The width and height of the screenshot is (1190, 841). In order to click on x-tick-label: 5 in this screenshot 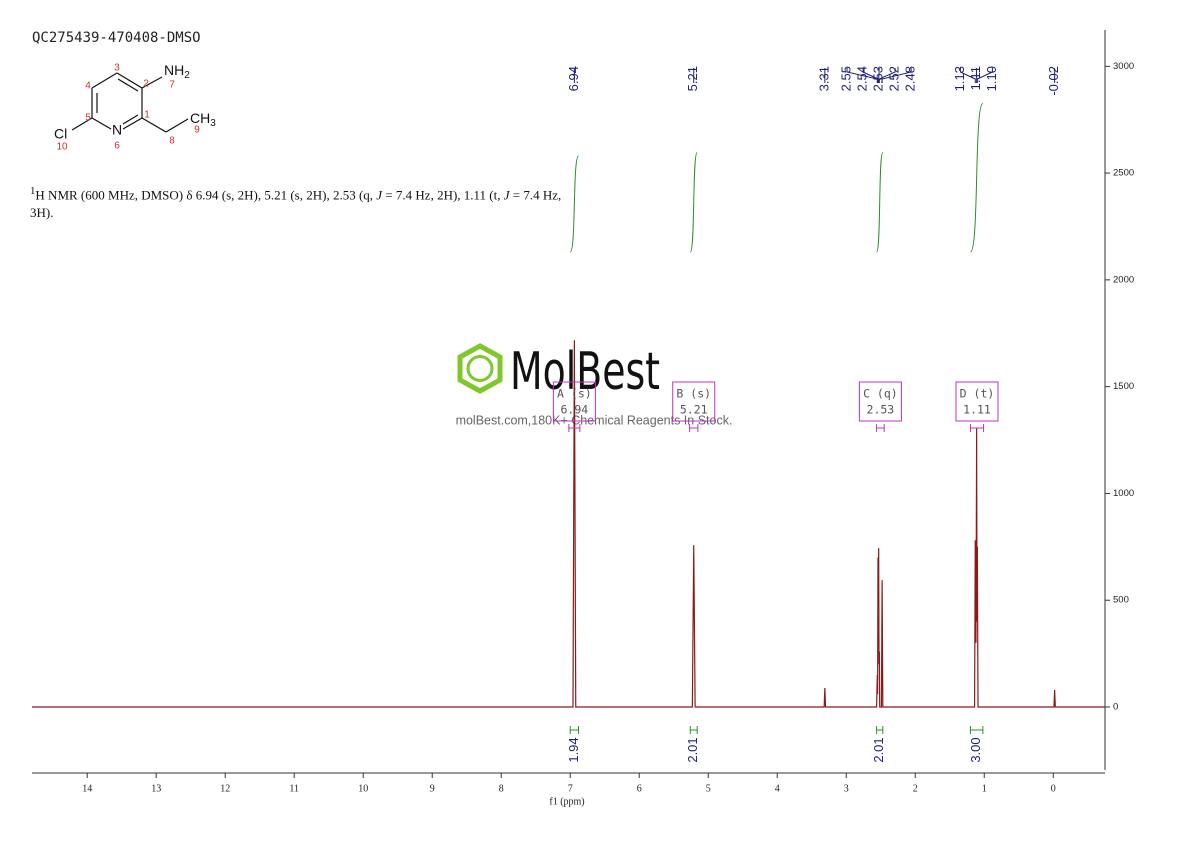, I will do `click(708, 788)`.